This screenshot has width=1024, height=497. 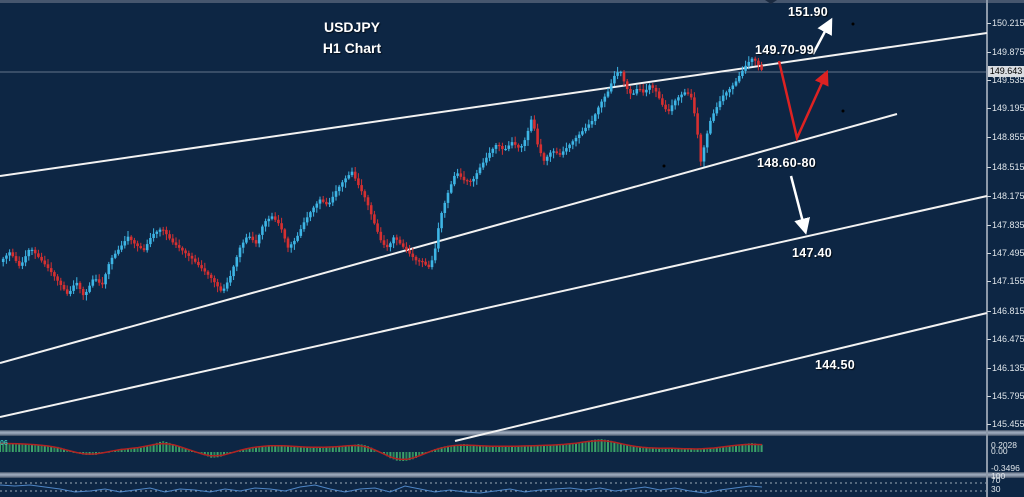 I want to click on white-target-arrows, so click(x=811, y=126).